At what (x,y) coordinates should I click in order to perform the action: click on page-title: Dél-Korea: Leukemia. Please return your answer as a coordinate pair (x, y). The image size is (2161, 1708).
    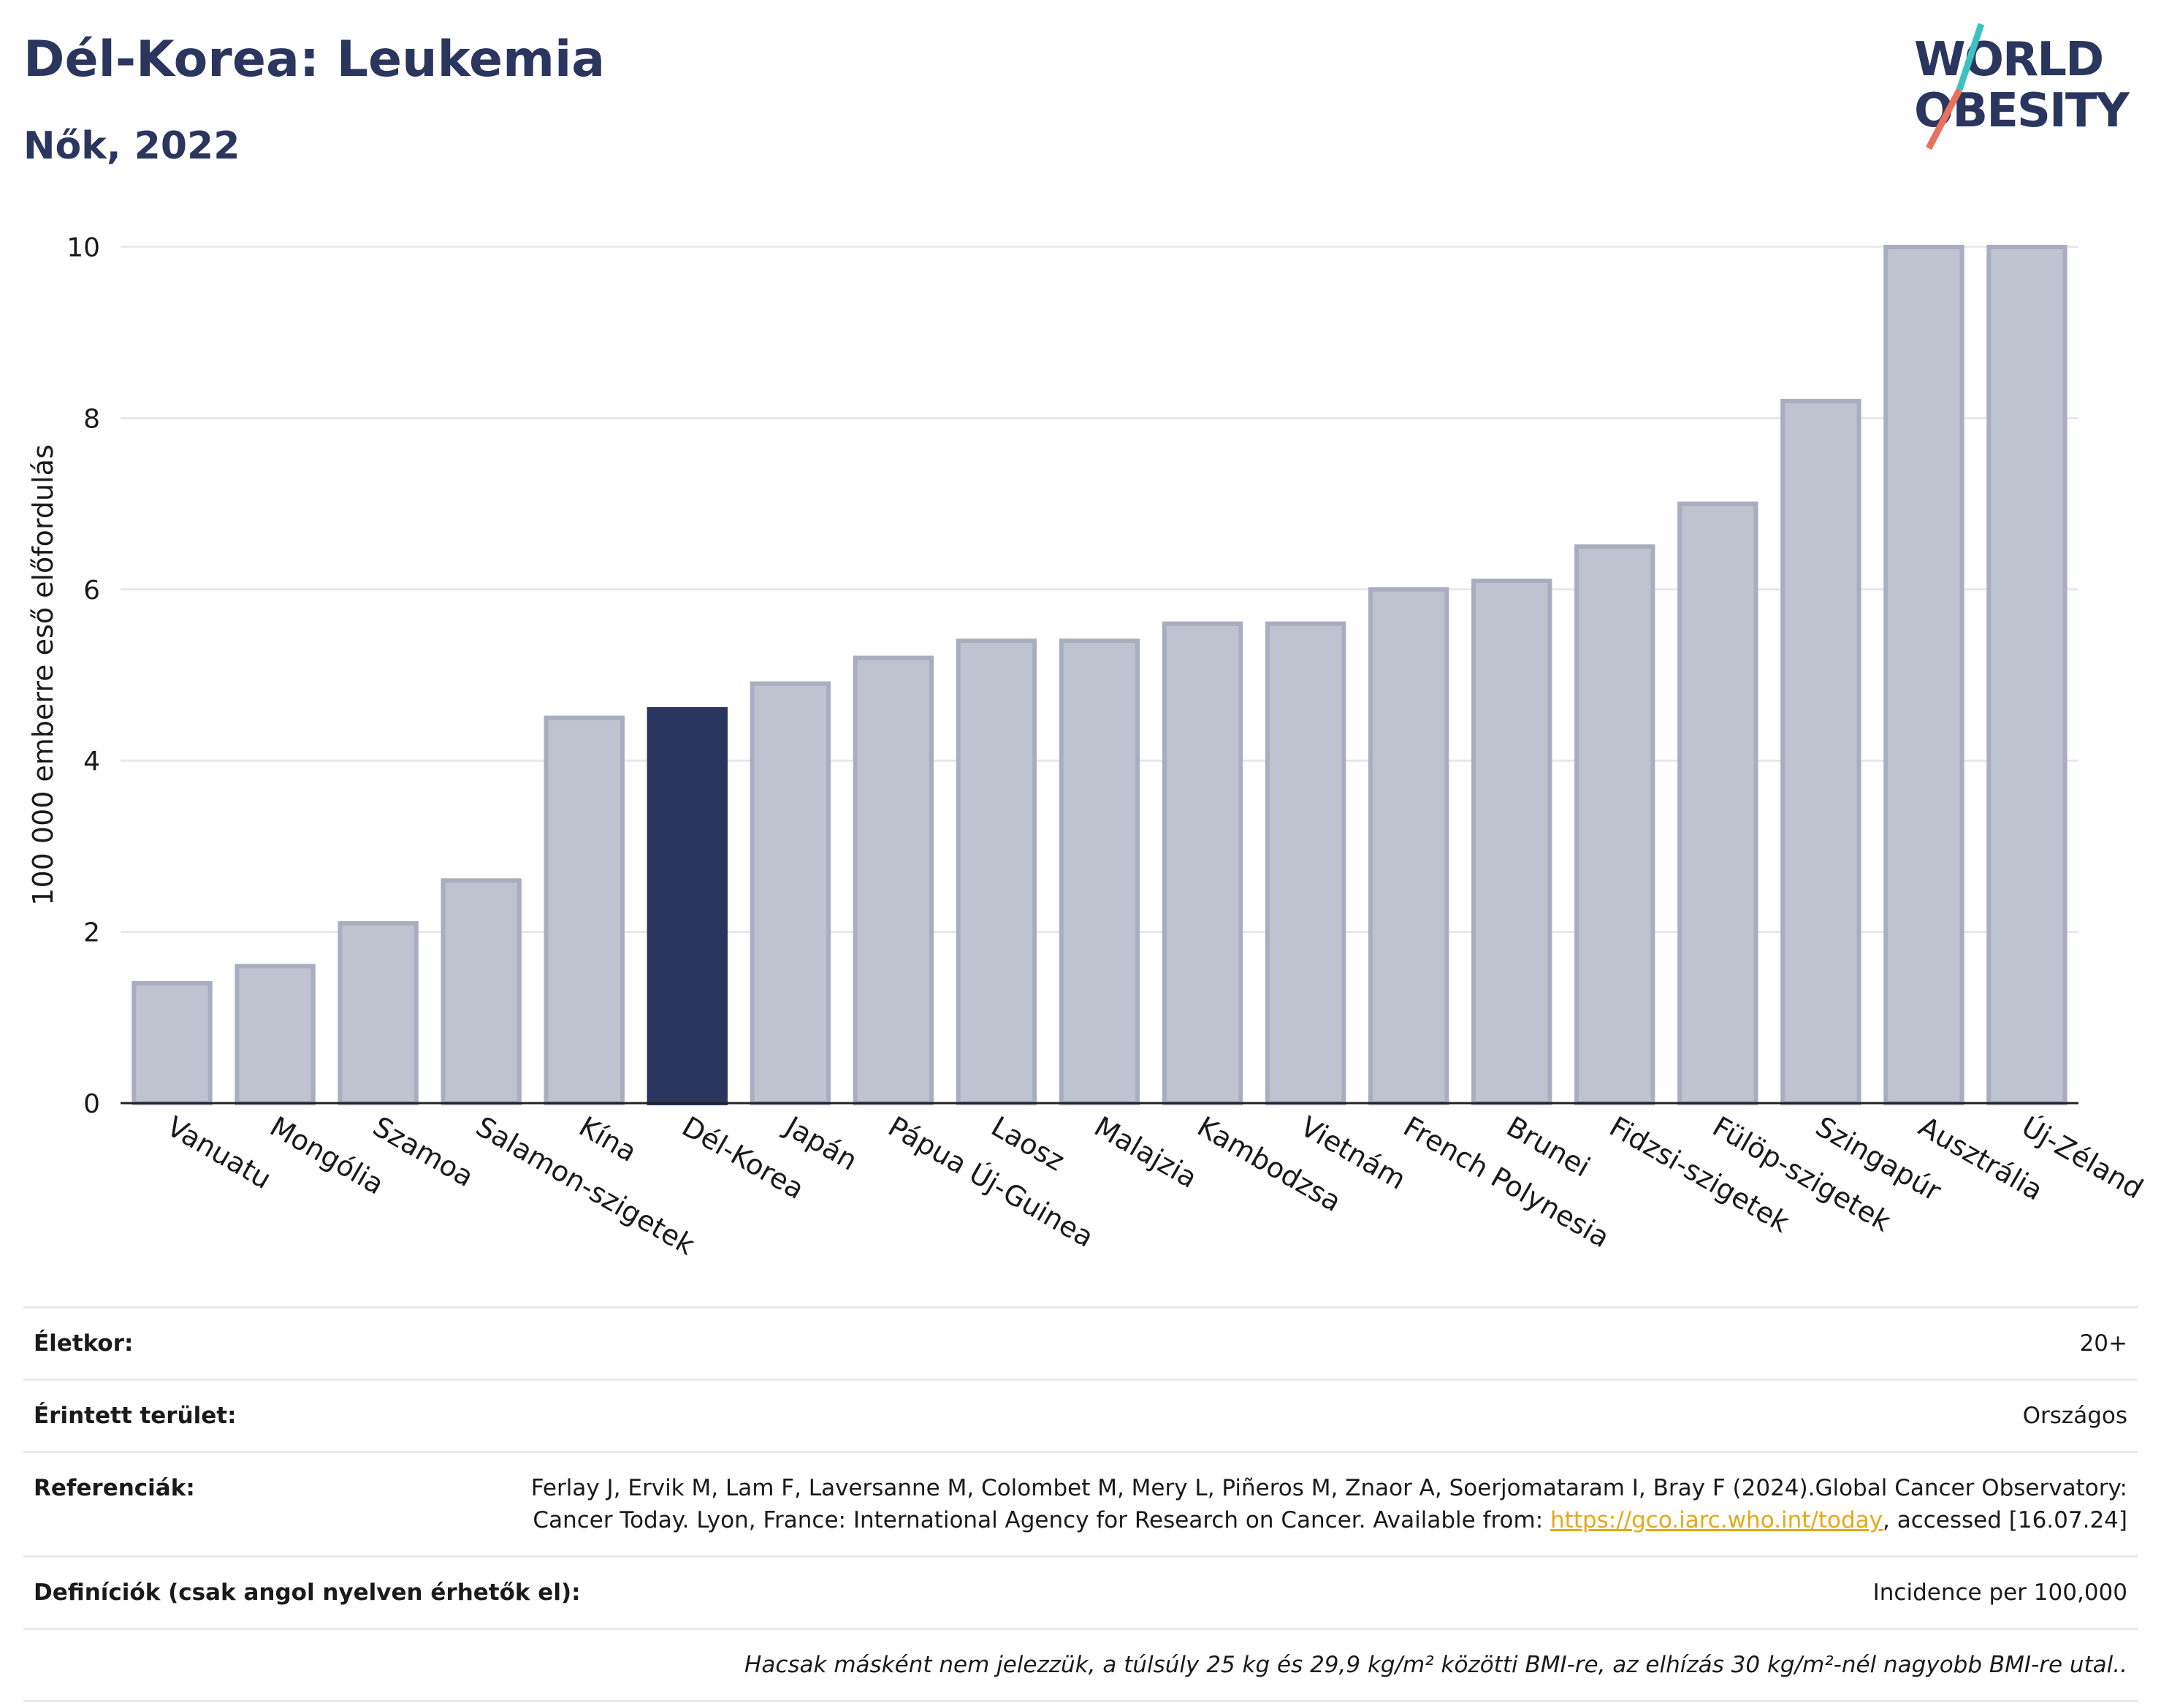
    Looking at the image, I should click on (314, 59).